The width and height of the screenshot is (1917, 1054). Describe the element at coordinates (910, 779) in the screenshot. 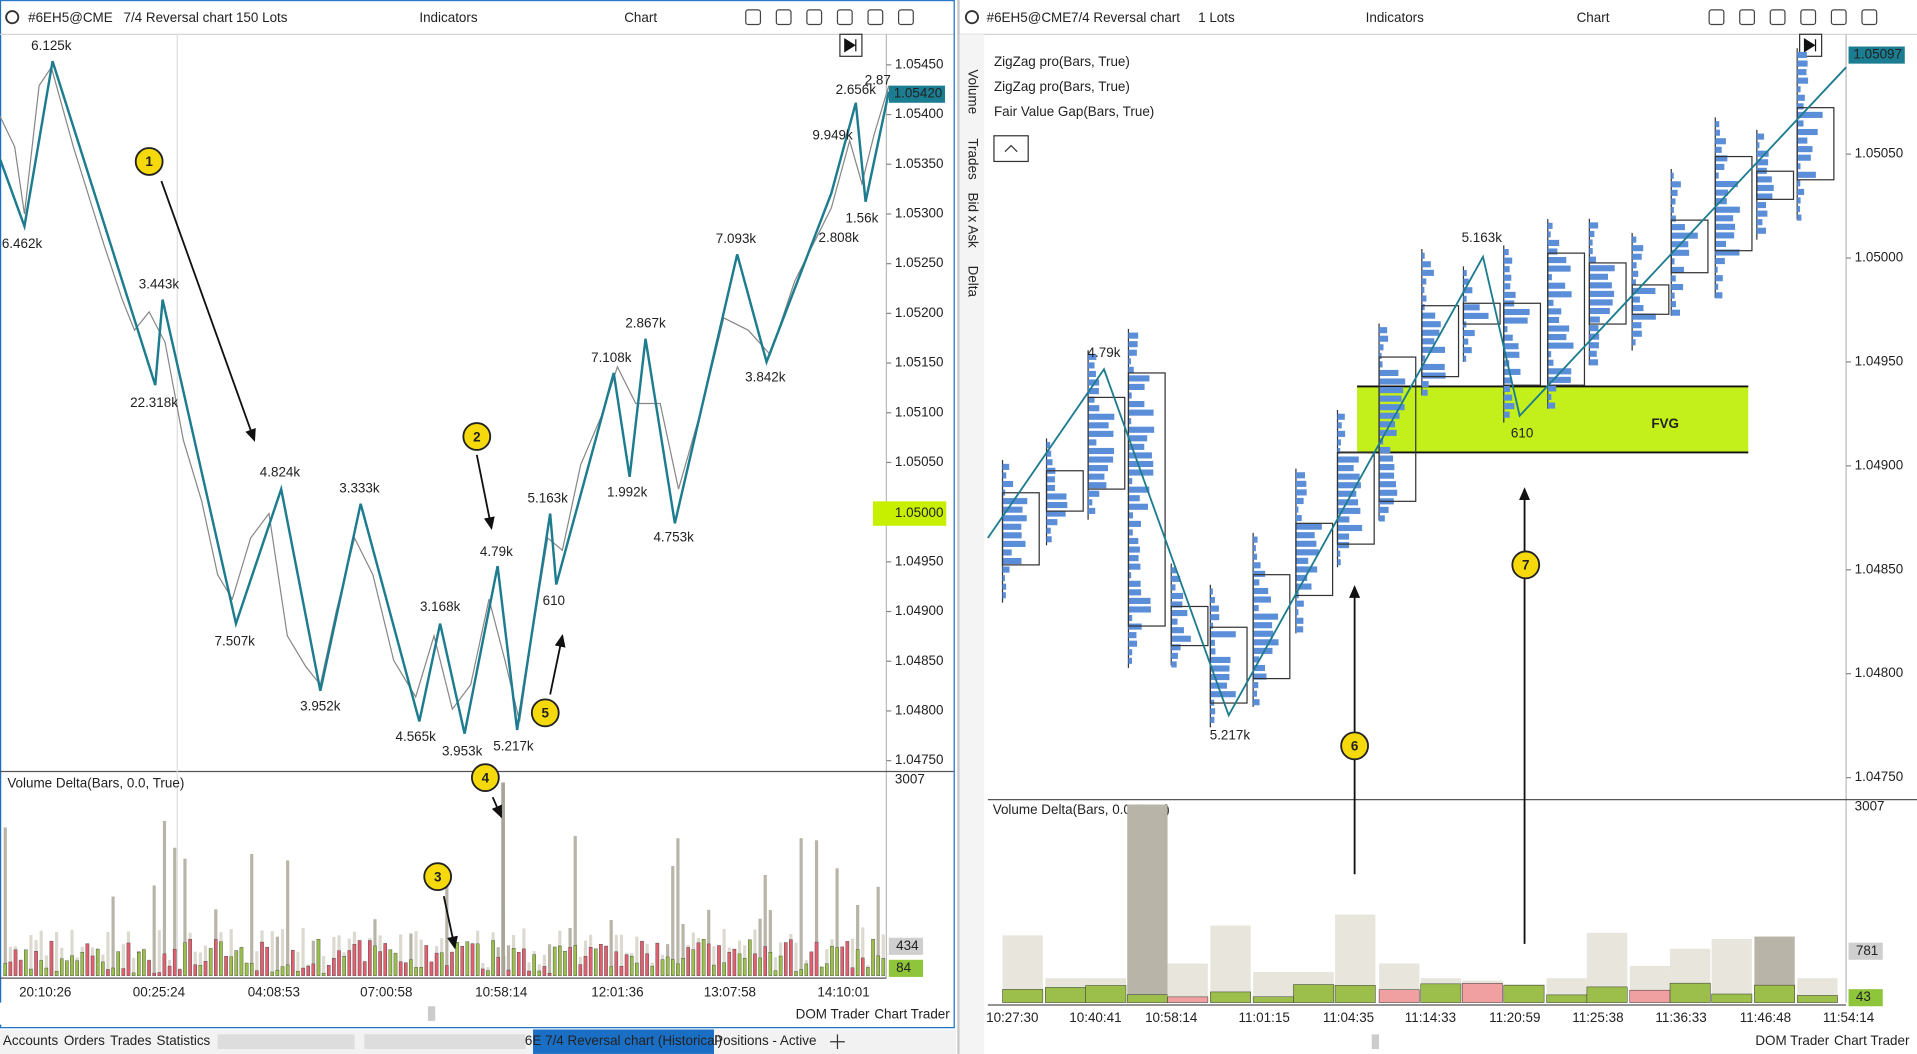

I see `vd-max: 3007` at that location.